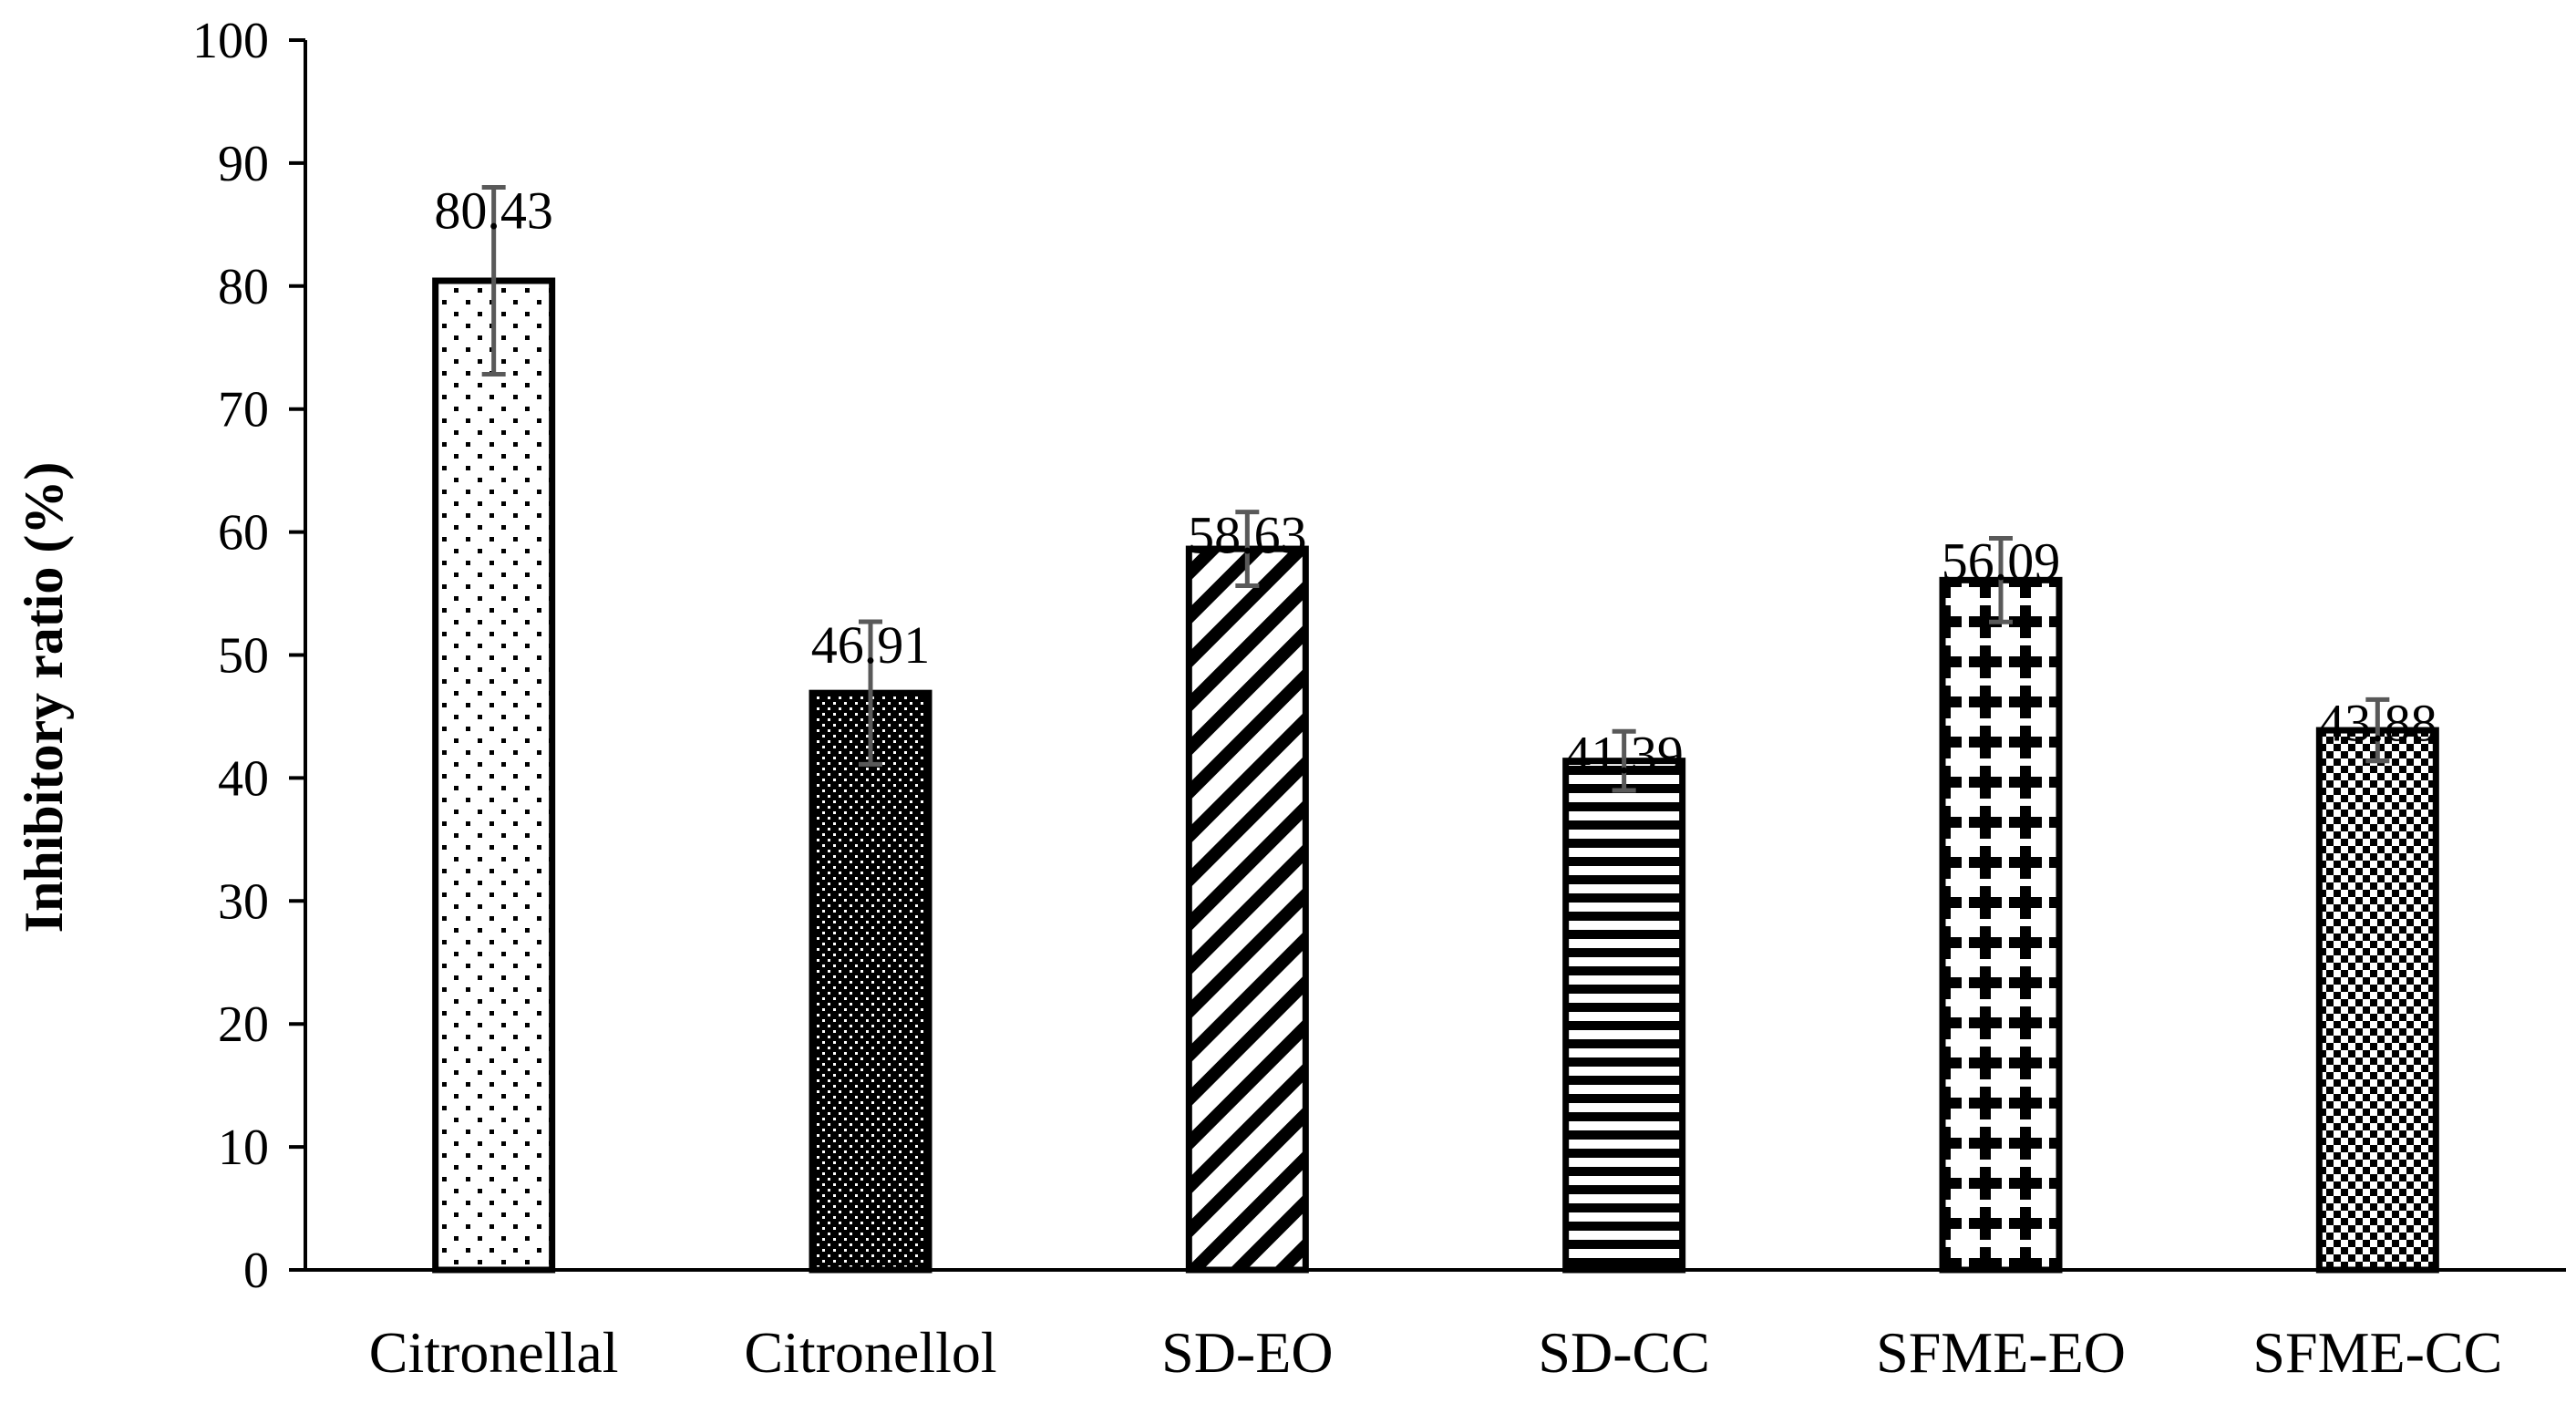 This screenshot has width=2576, height=1403. What do you see at coordinates (870, 1353) in the screenshot?
I see `category-label-citronellol: Citronellol` at bounding box center [870, 1353].